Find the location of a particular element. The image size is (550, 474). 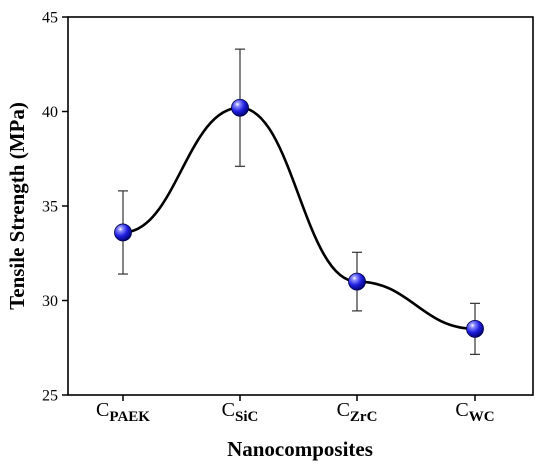

x-axis-ticks: CPAEK CSiC CZrC CWC is located at coordinates (295, 410).